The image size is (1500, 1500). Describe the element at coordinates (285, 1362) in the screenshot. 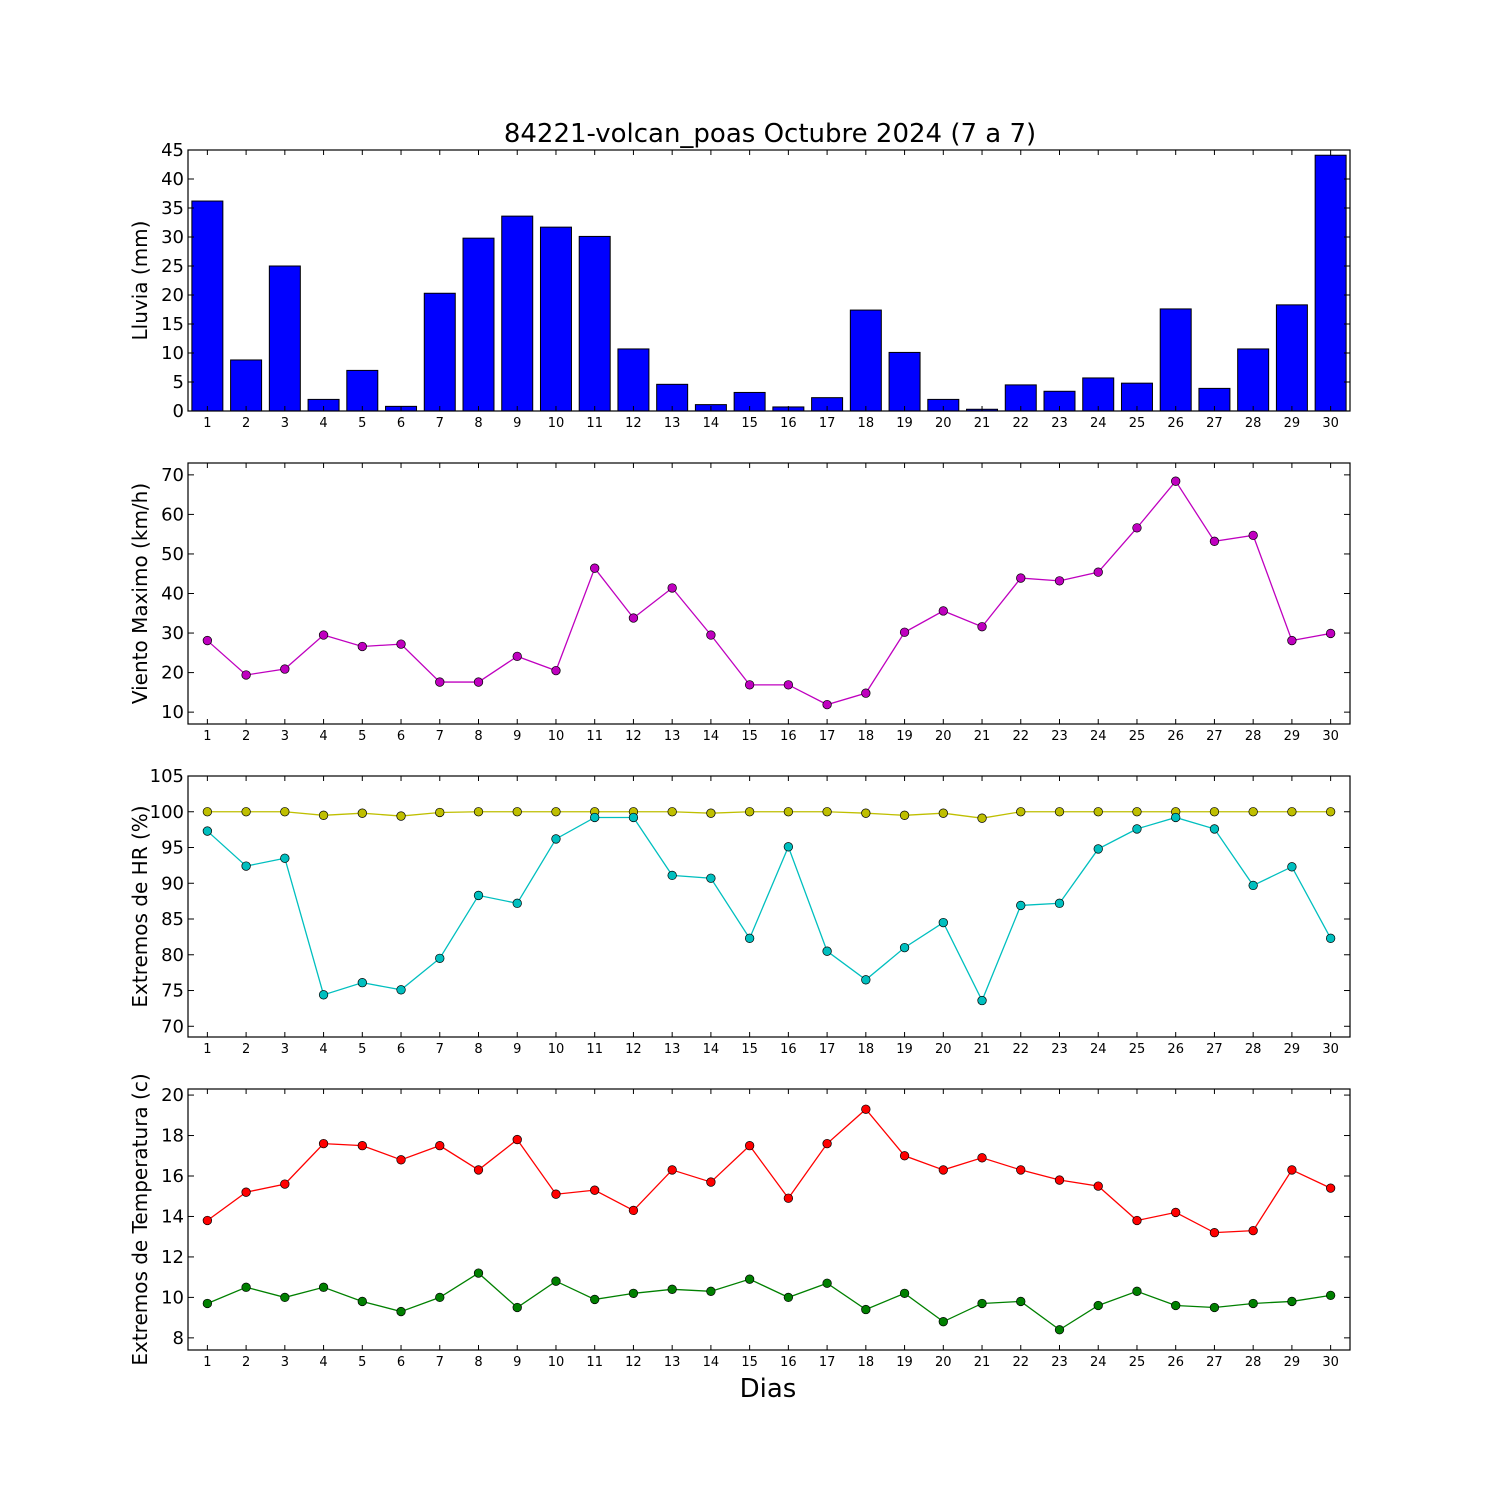

I see `x-tick-label: 3` at that location.